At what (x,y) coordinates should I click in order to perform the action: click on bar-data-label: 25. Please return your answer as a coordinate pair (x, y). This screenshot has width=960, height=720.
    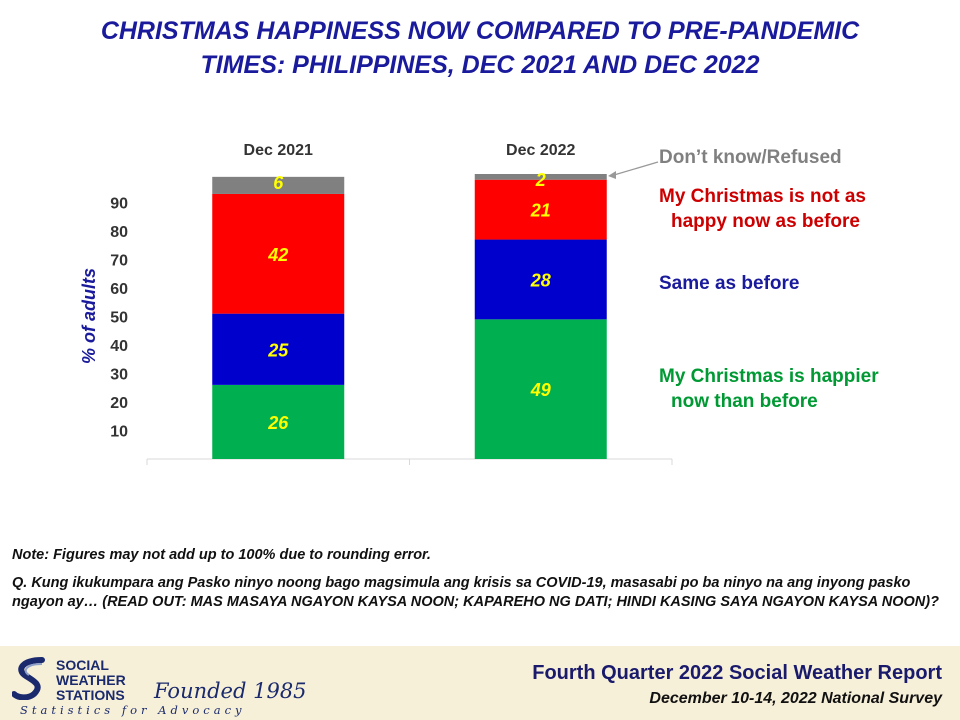
    Looking at the image, I should click on (278, 350).